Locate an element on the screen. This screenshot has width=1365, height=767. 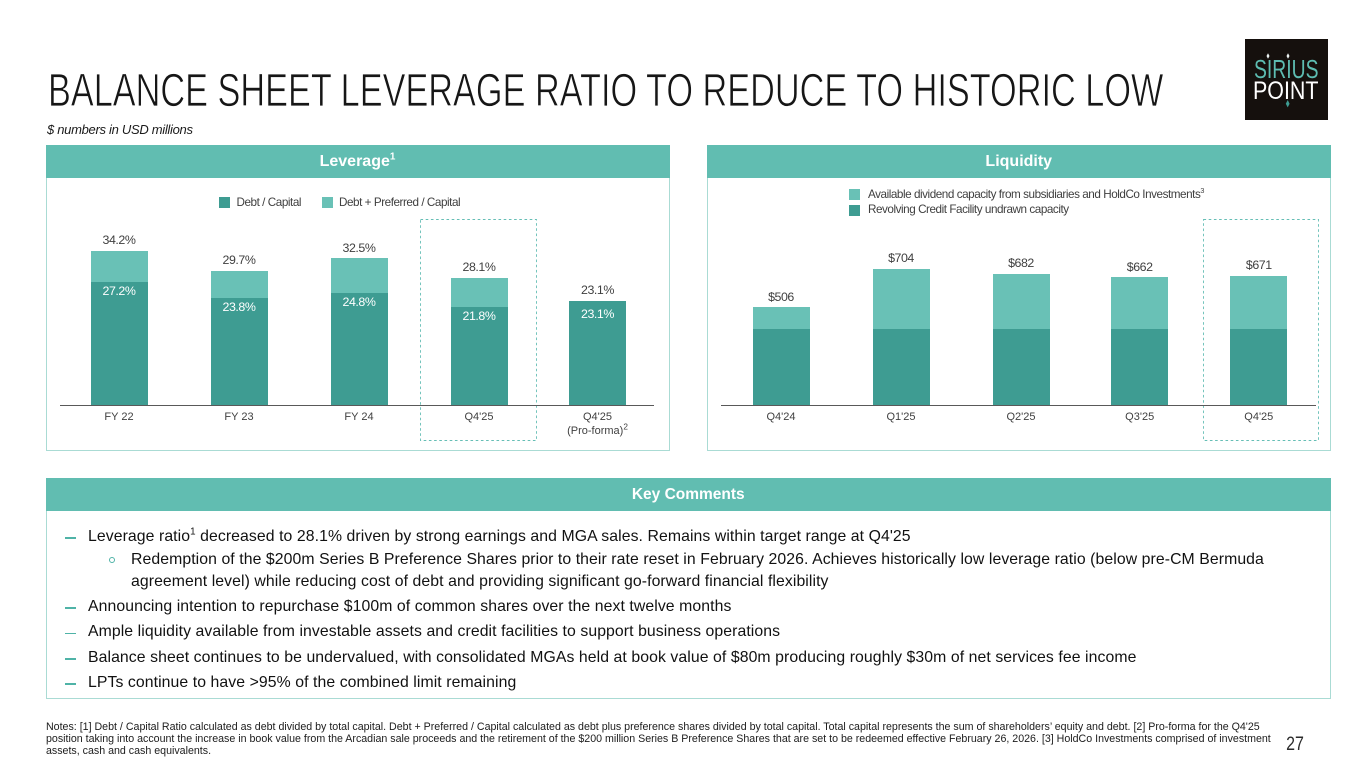
svg-text: POINT is located at coordinates (1286, 91).